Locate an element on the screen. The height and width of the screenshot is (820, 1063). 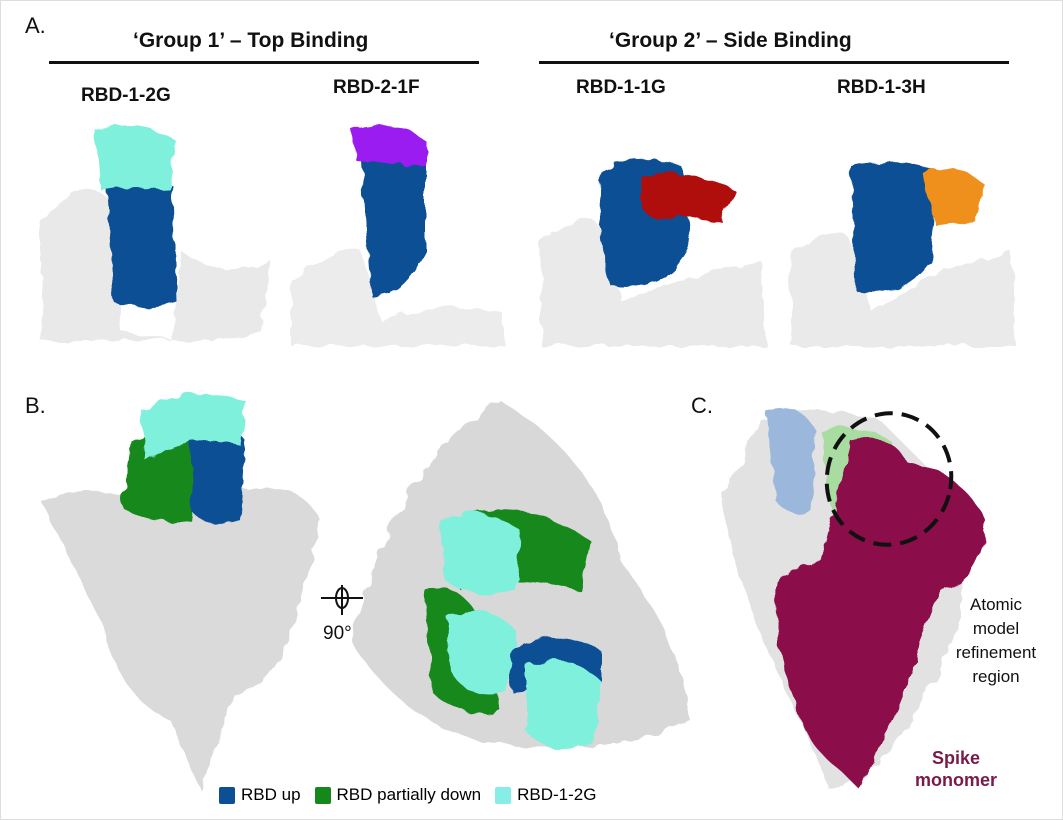
panel-label-b: B. is located at coordinates (35, 405).